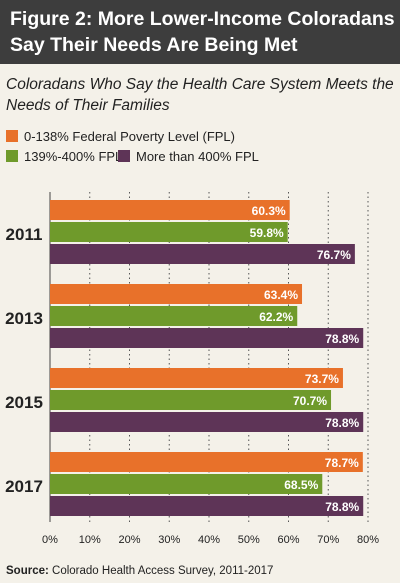 This screenshot has width=400, height=583. Describe the element at coordinates (281, 295) in the screenshot. I see `bar-value-label: 63.4%` at that location.